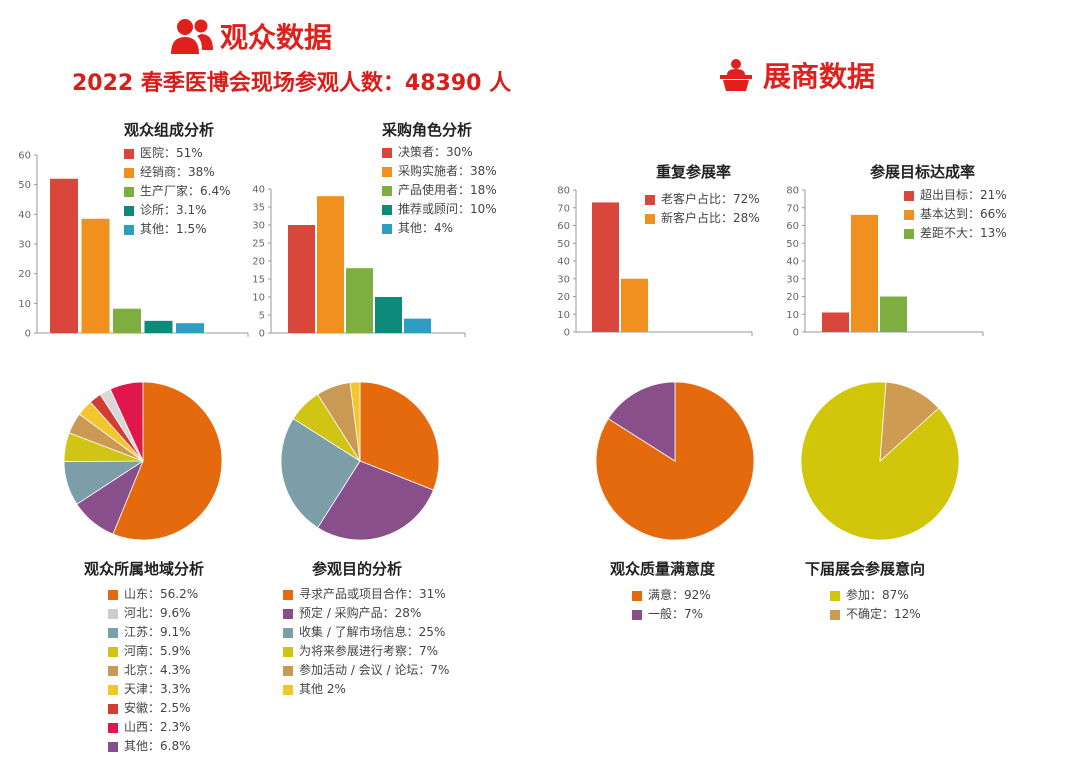 The image size is (1080, 759). I want to click on purchase-role-legend: 决策者：30% 采购实施者：38% 产品使用者：18% 推荐或顾问：10% 其他：4%, so click(439, 190).